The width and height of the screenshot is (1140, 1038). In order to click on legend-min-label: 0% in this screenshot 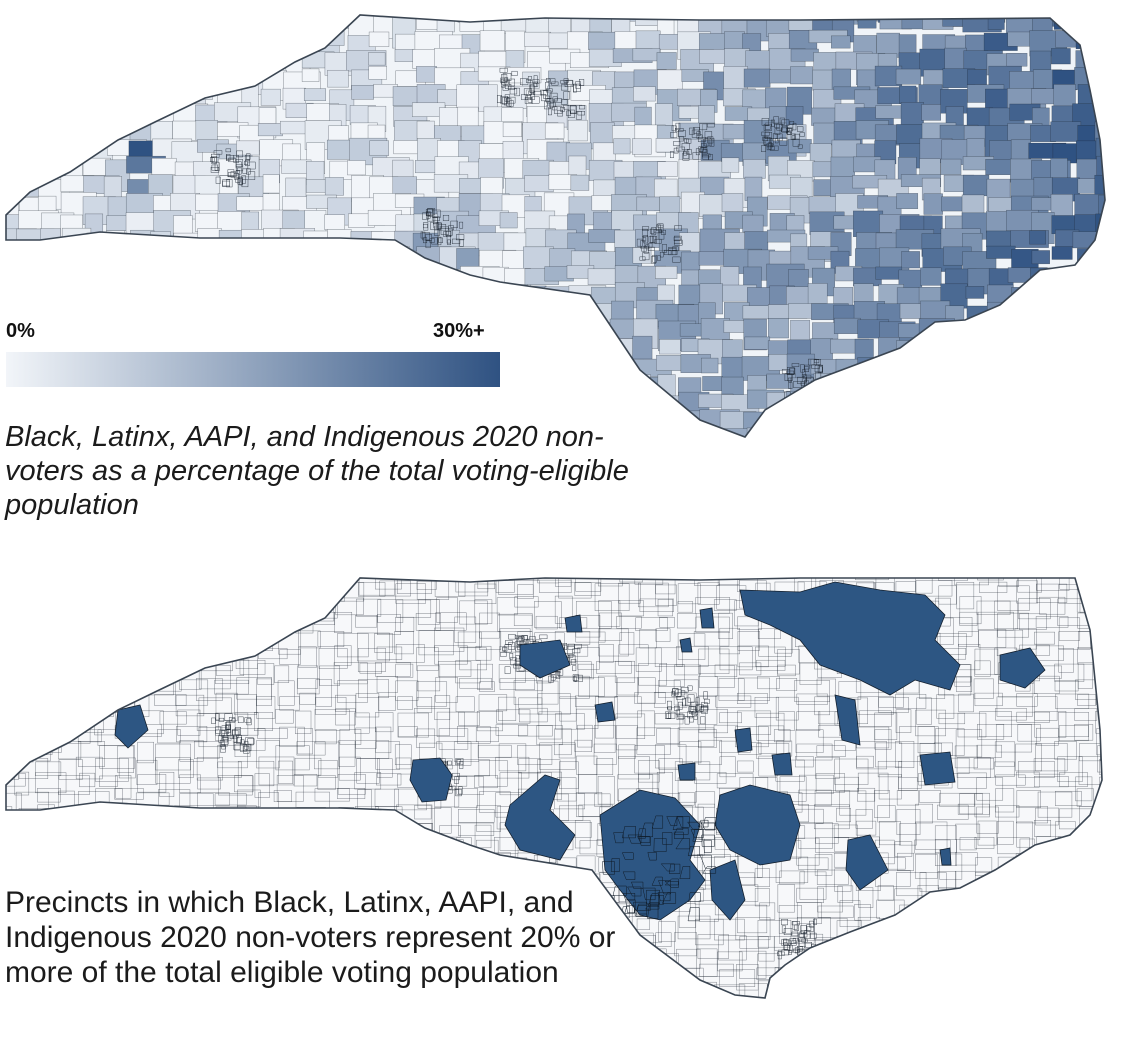, I will do `click(20, 331)`.